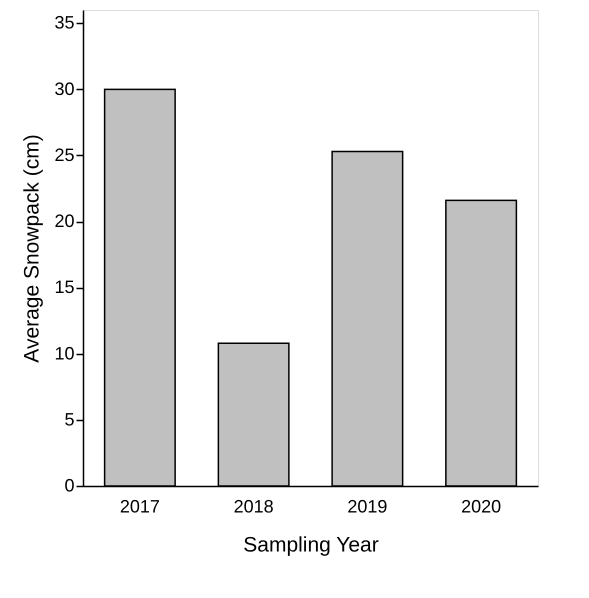  What do you see at coordinates (64, 287) in the screenshot?
I see `y-tick-label: 15` at bounding box center [64, 287].